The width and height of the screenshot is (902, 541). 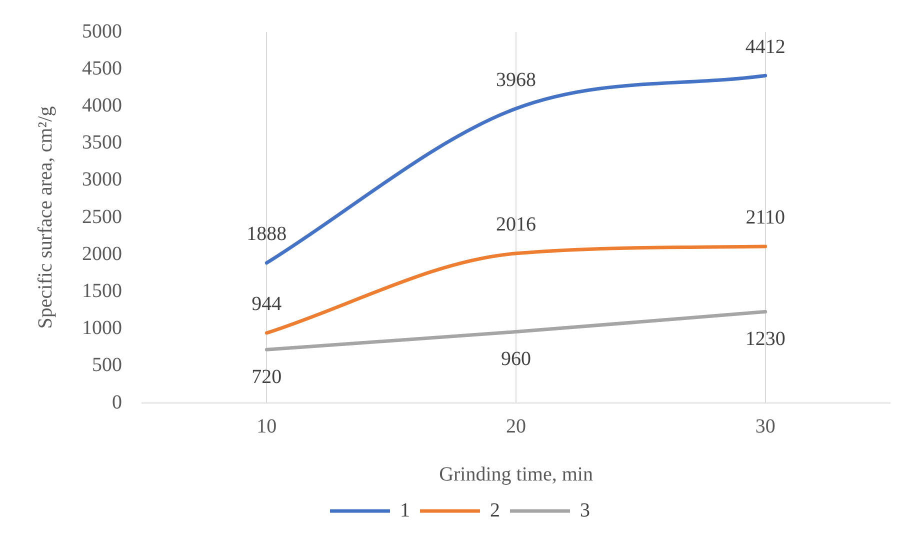 I want to click on y-tick-label: 1500, so click(x=102, y=291).